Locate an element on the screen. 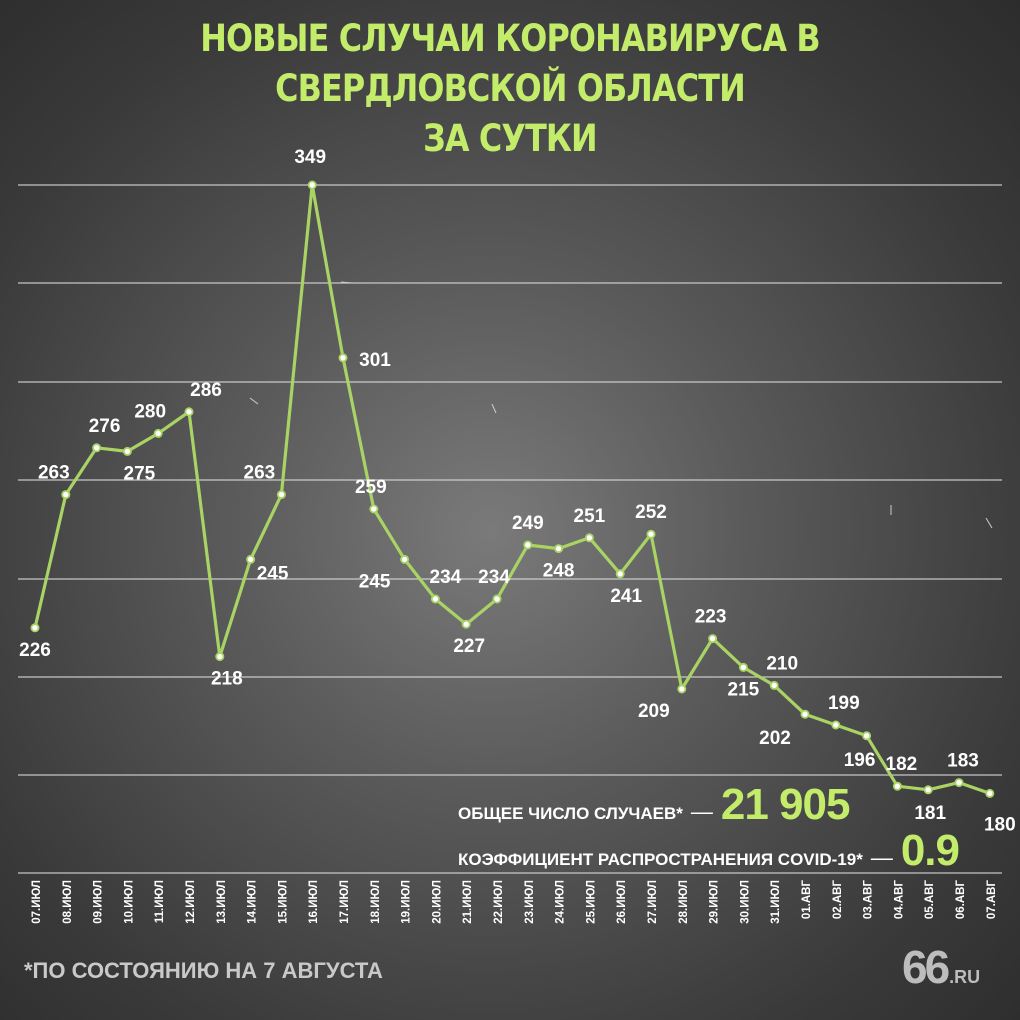  data-label-04.АВГ: 182 is located at coordinates (902, 764).